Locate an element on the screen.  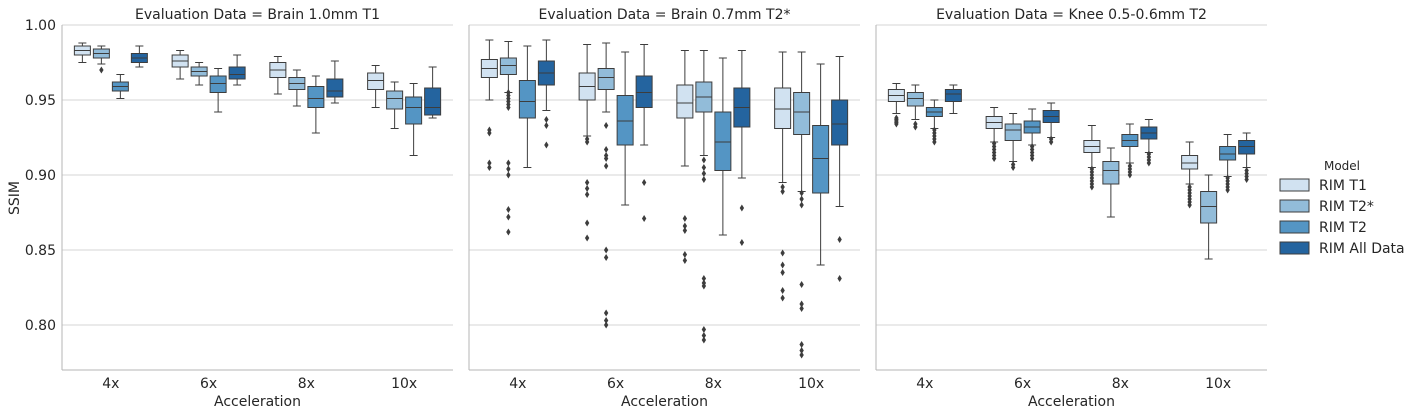
y-axis-label: SSIM is located at coordinates (15, 198).